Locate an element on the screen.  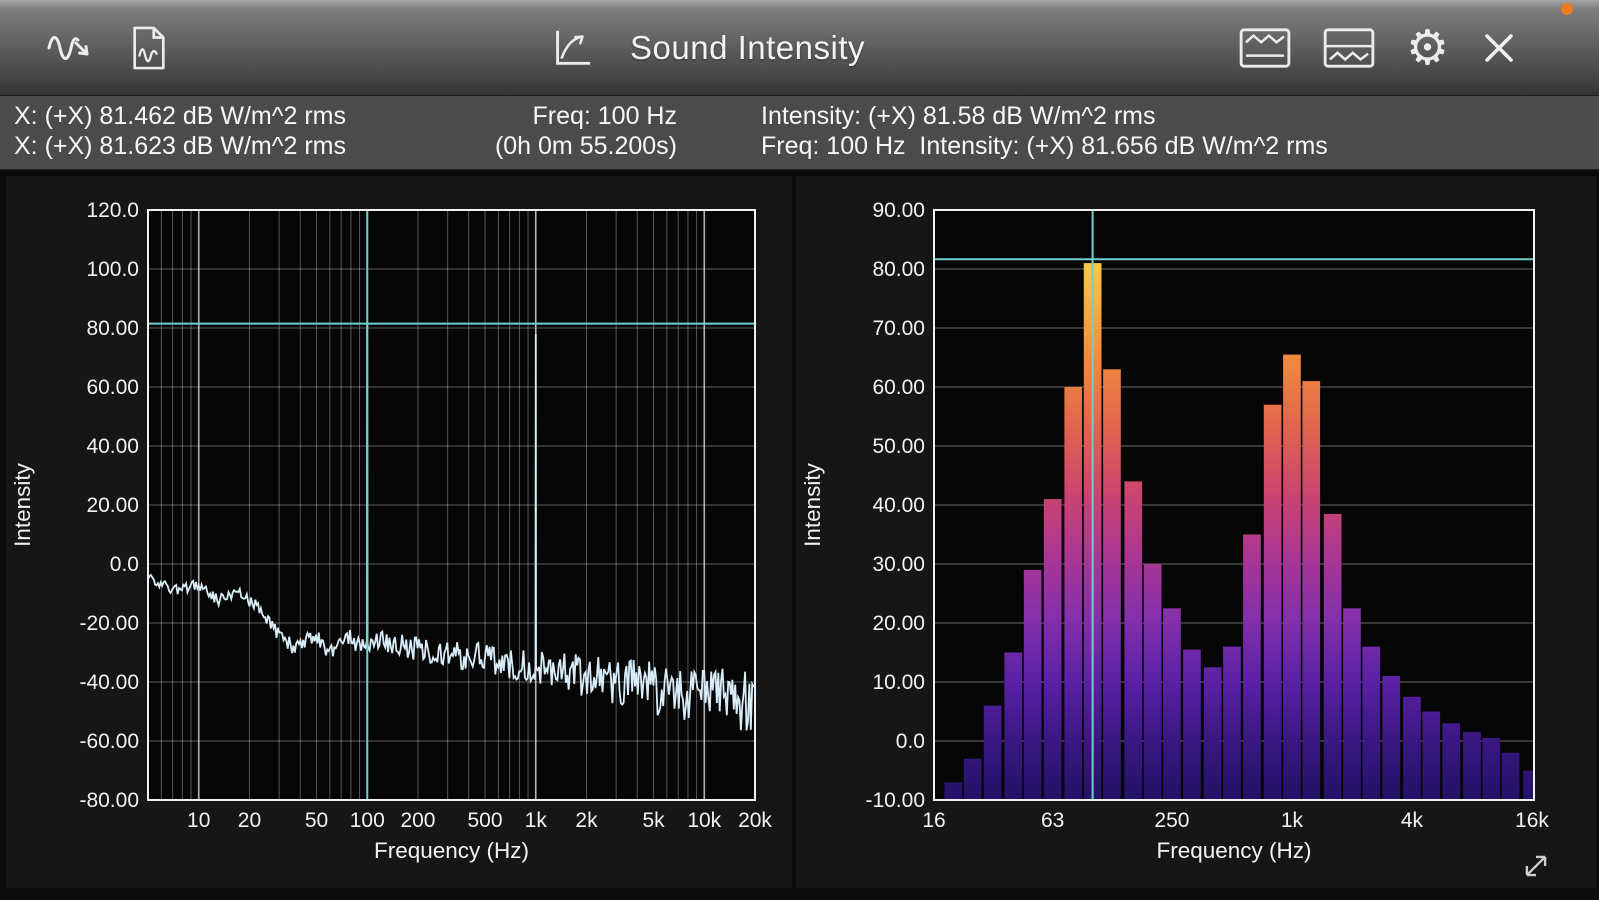
svg-text: 10.00 is located at coordinates (898, 682).